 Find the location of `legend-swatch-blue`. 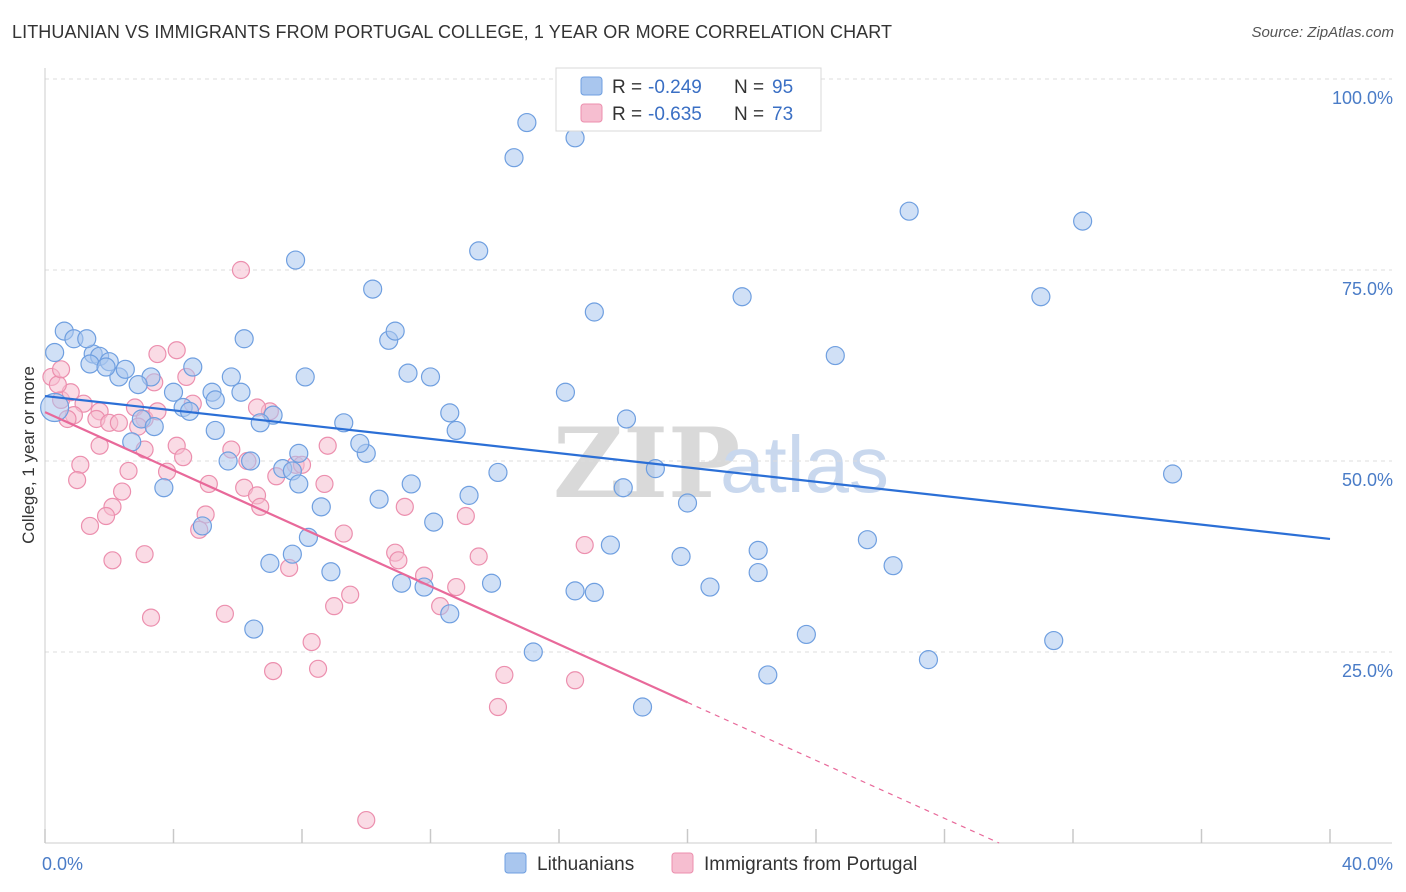

legend-swatch-blue is located at coordinates (591, 86).